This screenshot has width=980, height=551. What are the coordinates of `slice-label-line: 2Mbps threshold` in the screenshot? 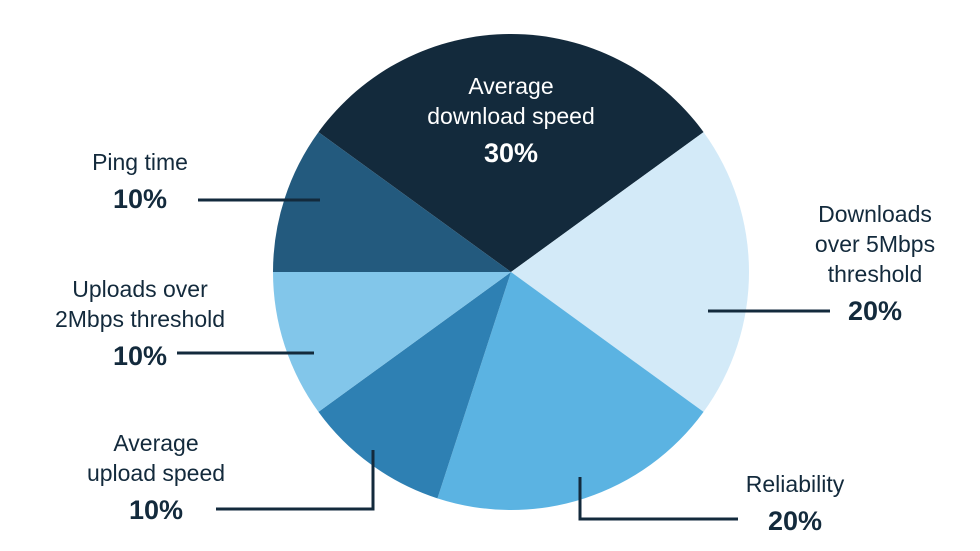 It's located at (140, 319).